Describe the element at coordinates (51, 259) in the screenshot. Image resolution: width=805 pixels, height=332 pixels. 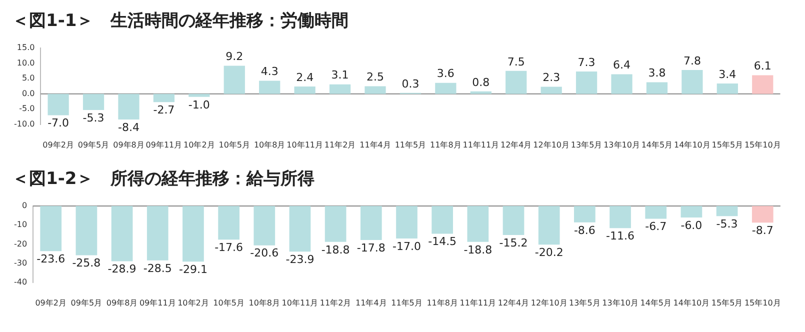
I see `data-label: -23.6` at that location.